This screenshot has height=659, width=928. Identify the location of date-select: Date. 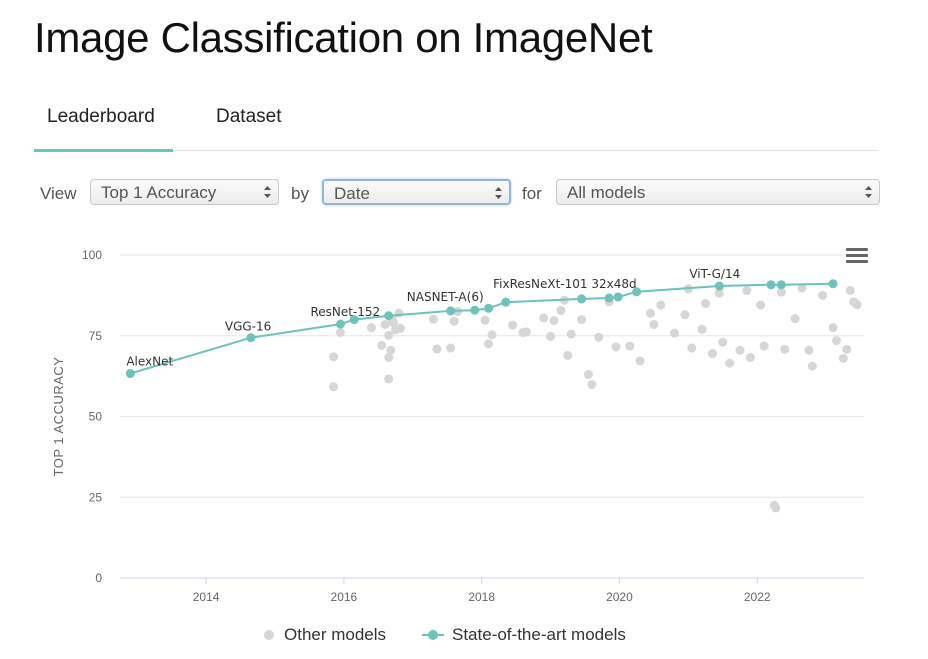
(416, 192).